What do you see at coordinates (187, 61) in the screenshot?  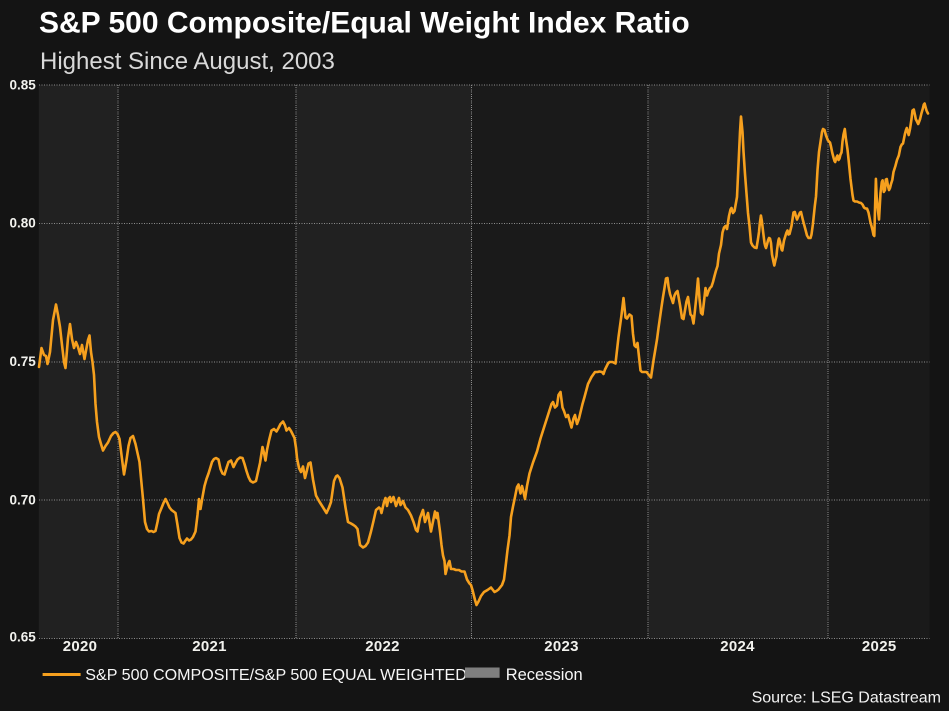 I see `svg-text: Highest Since August, 2003` at bounding box center [187, 61].